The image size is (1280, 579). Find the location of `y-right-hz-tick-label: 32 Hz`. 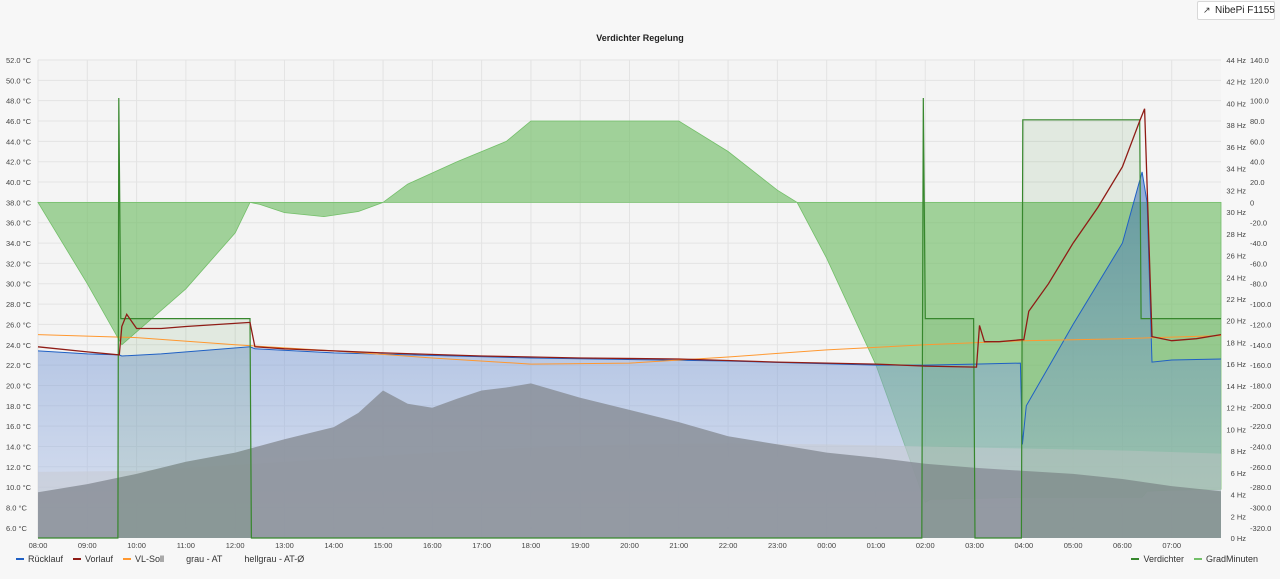

y-right-hz-tick-label: 32 Hz is located at coordinates (1236, 190).